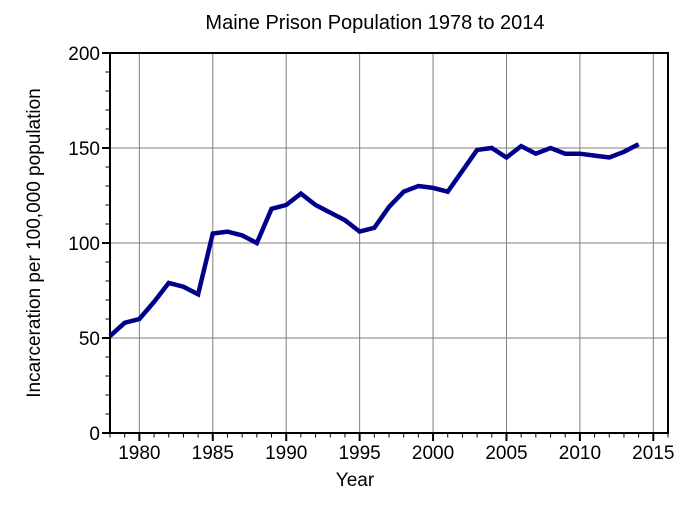 This screenshot has width=685, height=512. I want to click on y-tick-labels: 0 50 100 150 200, so click(84, 244).